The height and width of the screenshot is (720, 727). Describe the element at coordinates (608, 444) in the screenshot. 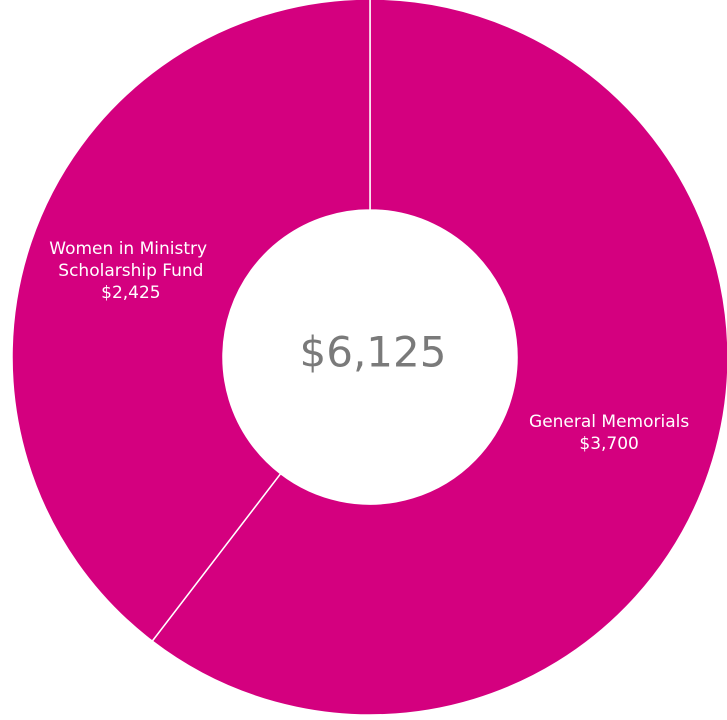

I see `slice-value-label: $3,700` at that location.